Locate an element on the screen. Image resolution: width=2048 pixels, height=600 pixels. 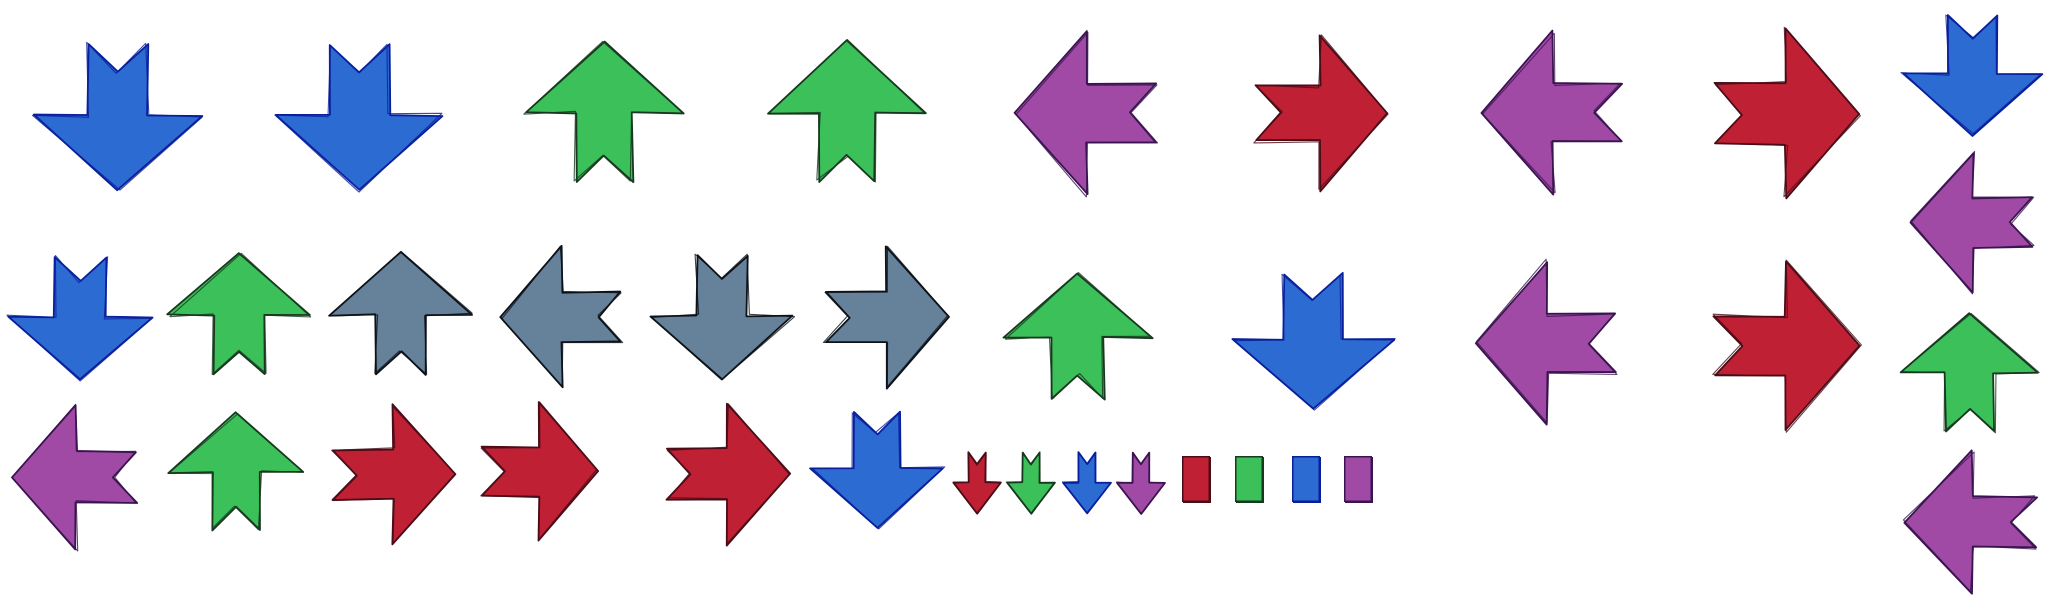
arrow-right-red-2-sketch-line is located at coordinates (1787, 111).